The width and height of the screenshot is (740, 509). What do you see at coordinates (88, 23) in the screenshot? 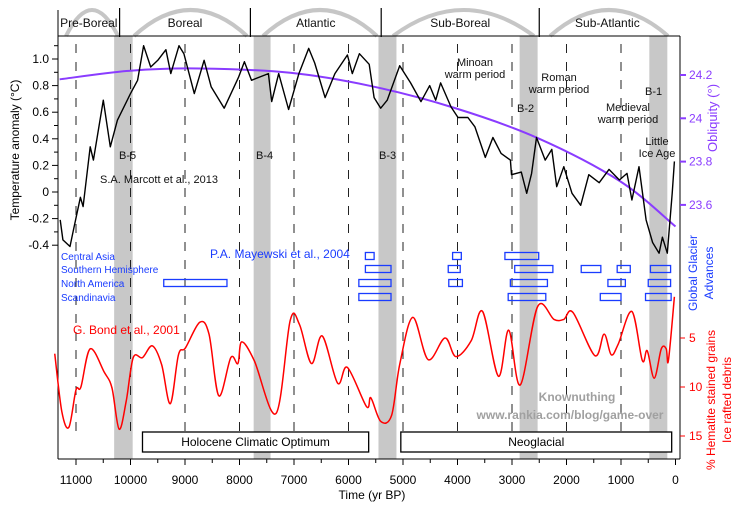
I see `period-label-pre-boreal: Pre-Boreal` at bounding box center [88, 23].